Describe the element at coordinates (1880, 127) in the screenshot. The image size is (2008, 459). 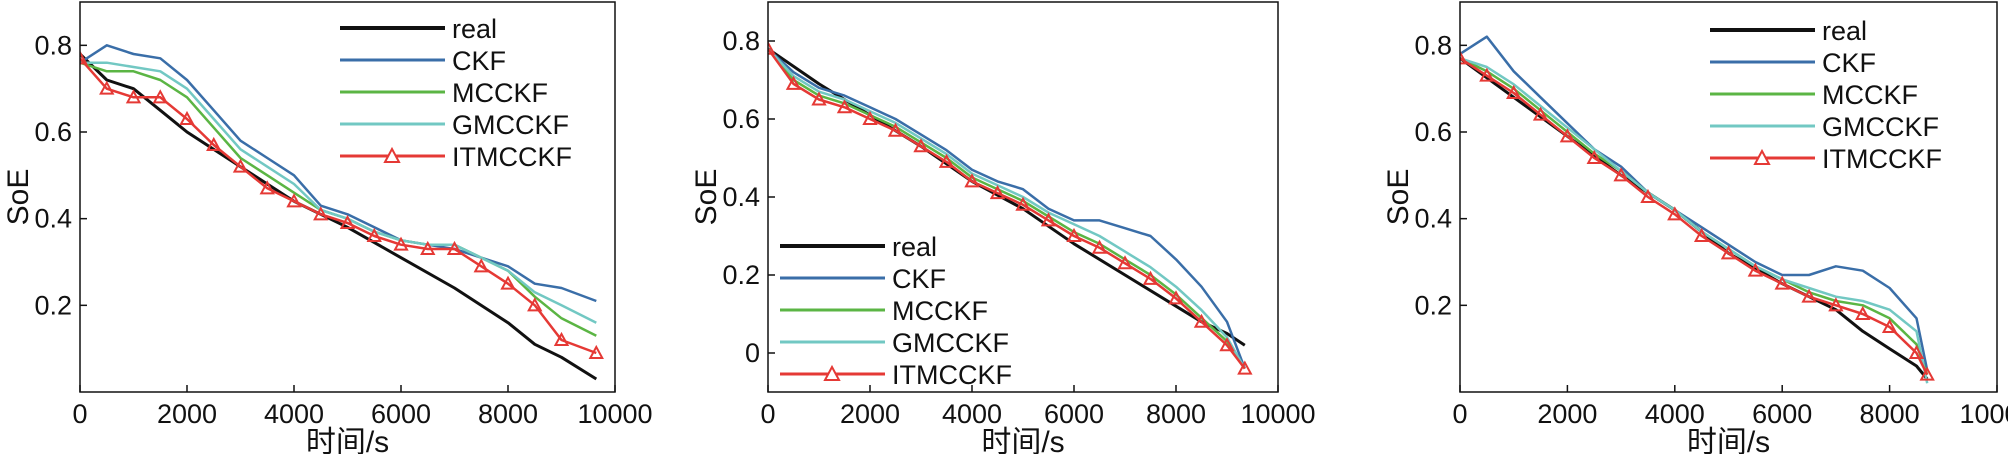
I see `legend-label: GMCCKF` at that location.